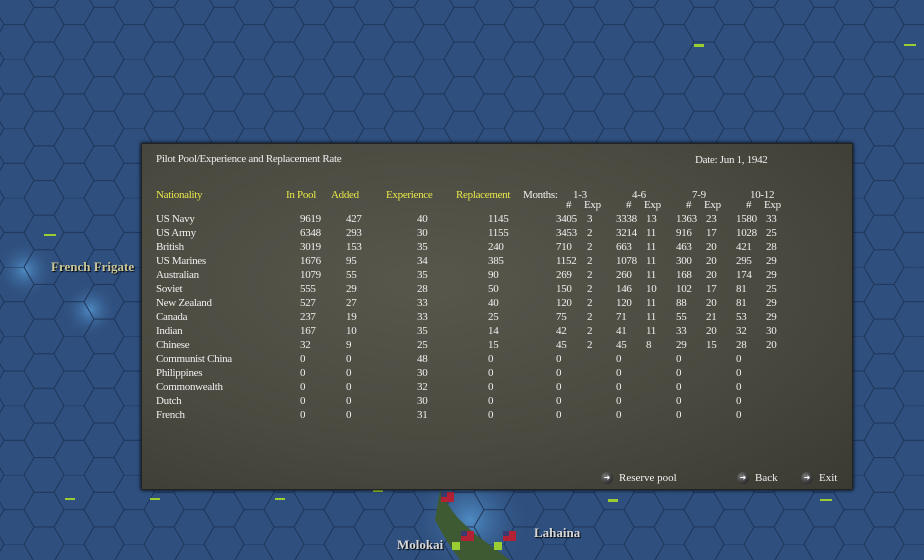 This screenshot has height=560, width=924. What do you see at coordinates (771, 289) in the screenshot?
I see `cell-m4-exp: 25` at bounding box center [771, 289].